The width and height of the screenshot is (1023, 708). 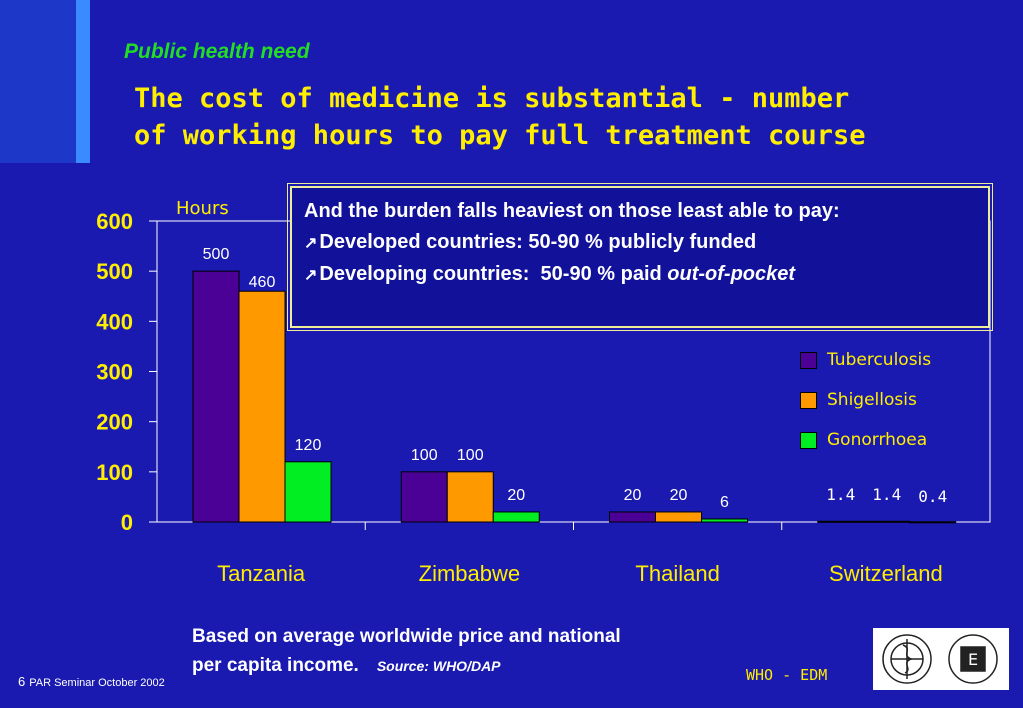 What do you see at coordinates (886, 573) in the screenshot?
I see `x-category-label: Switzerland` at bounding box center [886, 573].